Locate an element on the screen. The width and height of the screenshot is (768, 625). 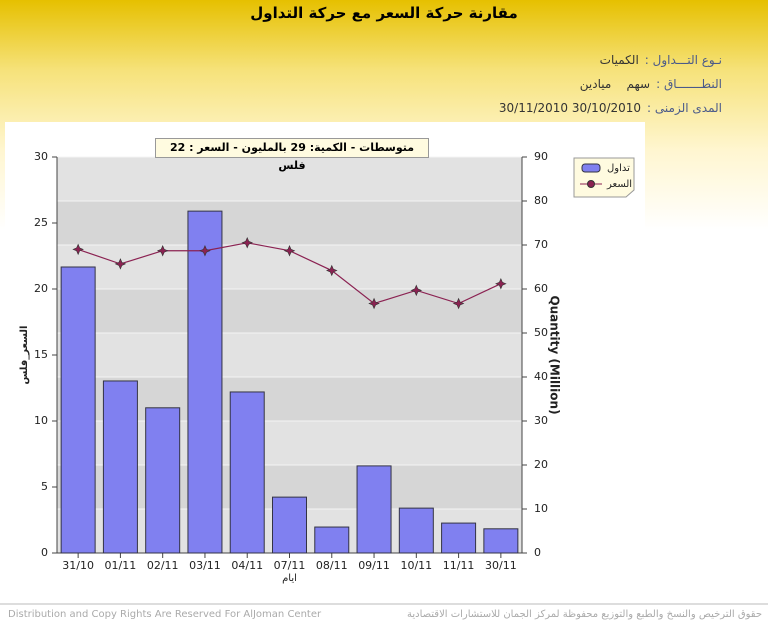
info-value: 30/11/2010 30/10/2010 is located at coordinates (570, 108).